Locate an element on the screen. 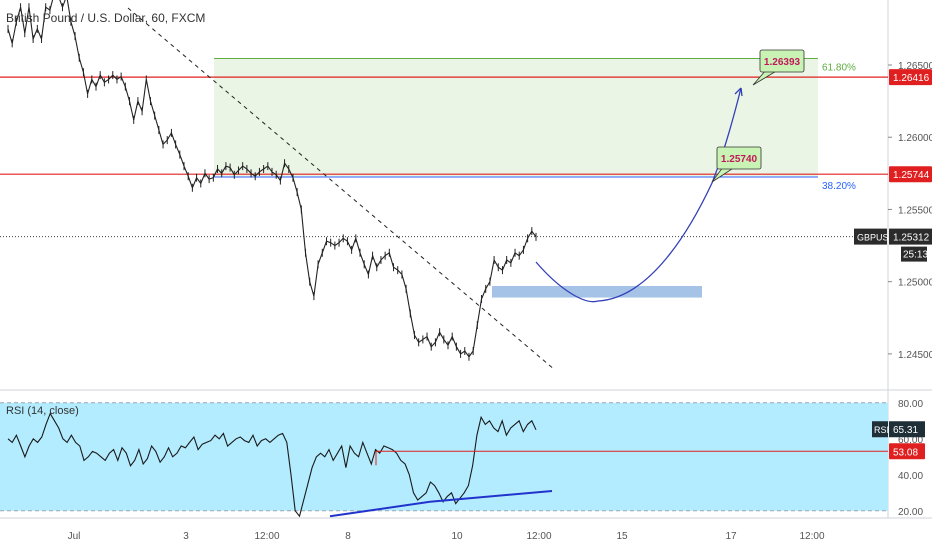 This screenshot has height=550, width=932. price-tick-label: 1.26000 is located at coordinates (915, 138).